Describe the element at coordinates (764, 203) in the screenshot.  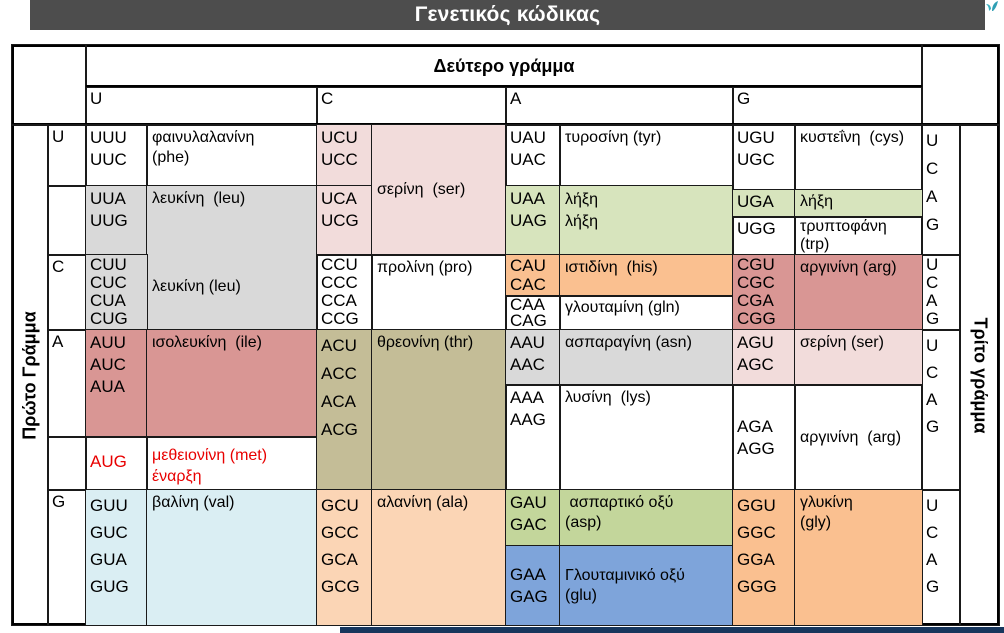
I see `codon-cell-uga: UGA` at that location.